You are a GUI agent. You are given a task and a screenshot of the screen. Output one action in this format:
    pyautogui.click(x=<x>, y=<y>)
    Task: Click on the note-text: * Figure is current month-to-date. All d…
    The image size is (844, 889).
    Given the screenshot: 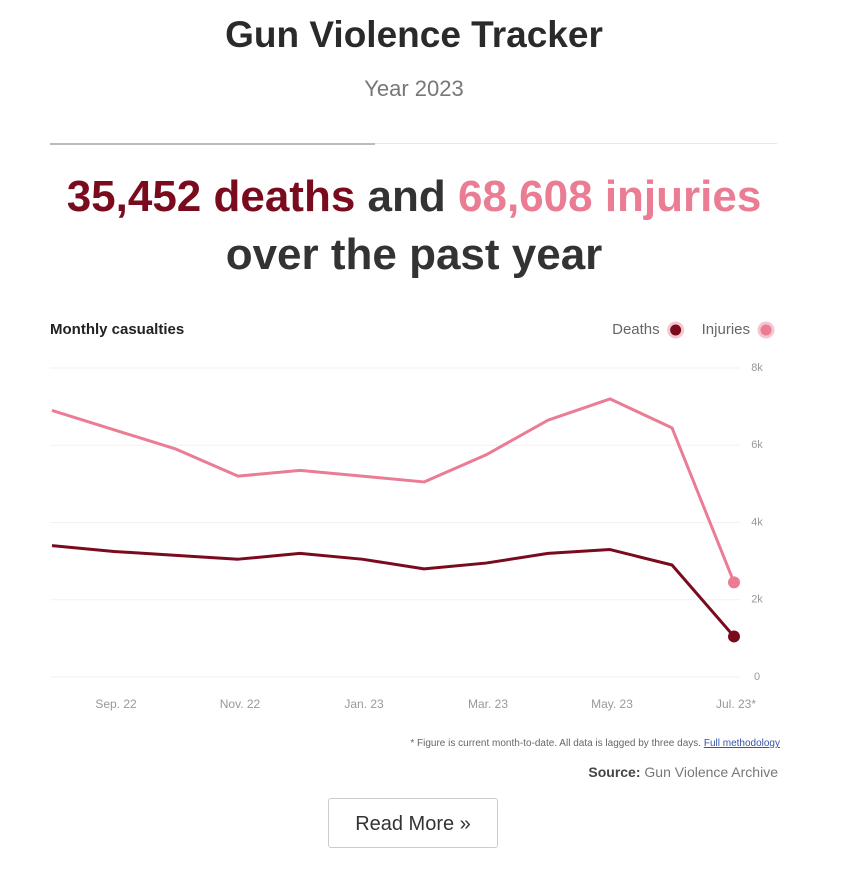 What is the action you would take?
    pyautogui.click(x=556, y=743)
    